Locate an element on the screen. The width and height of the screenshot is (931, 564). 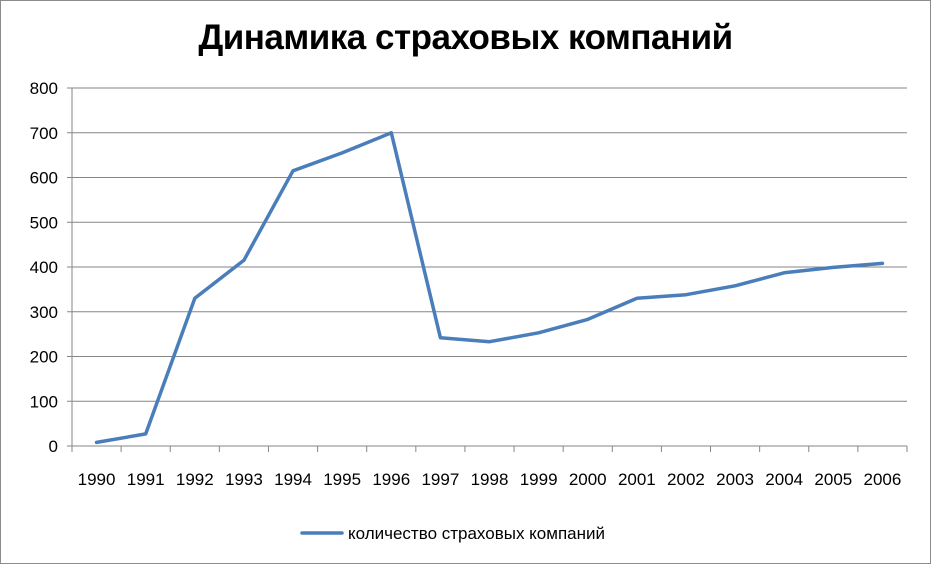
x-tick-label: 2004 is located at coordinates (784, 479).